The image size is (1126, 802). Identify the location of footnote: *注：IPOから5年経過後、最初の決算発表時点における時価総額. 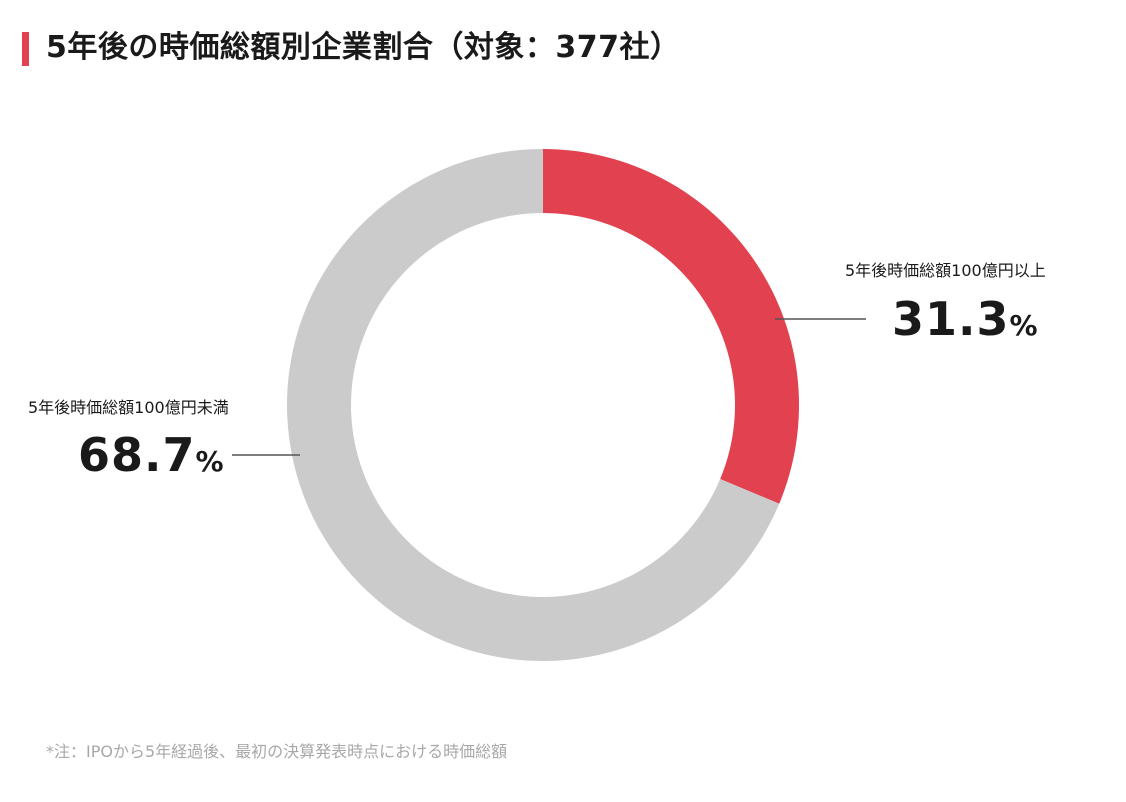
(277, 751).